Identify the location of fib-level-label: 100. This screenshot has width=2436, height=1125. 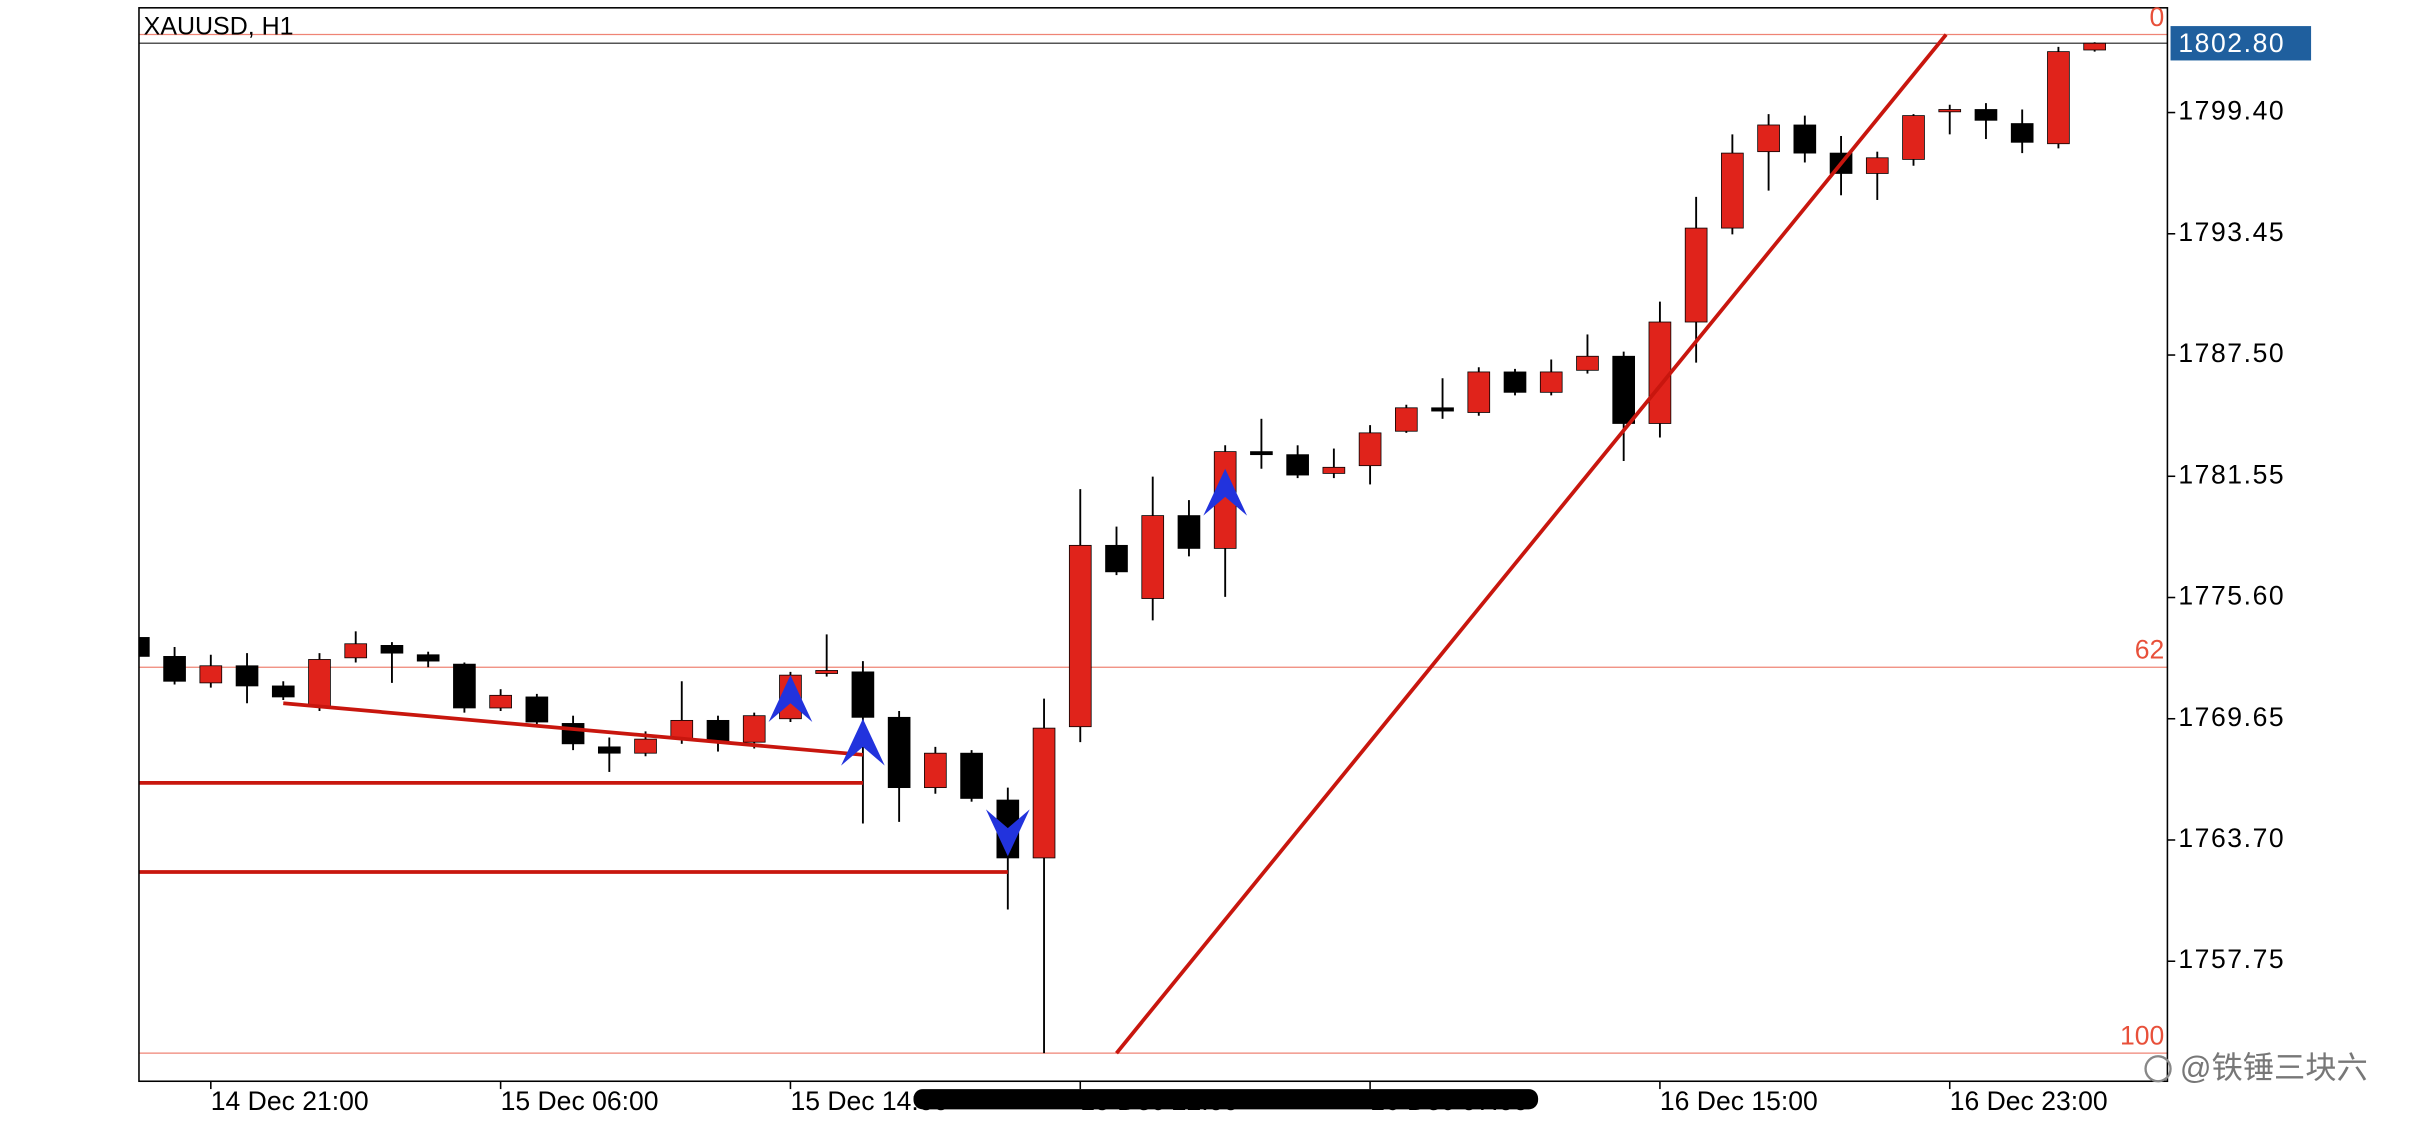
(2142, 1036).